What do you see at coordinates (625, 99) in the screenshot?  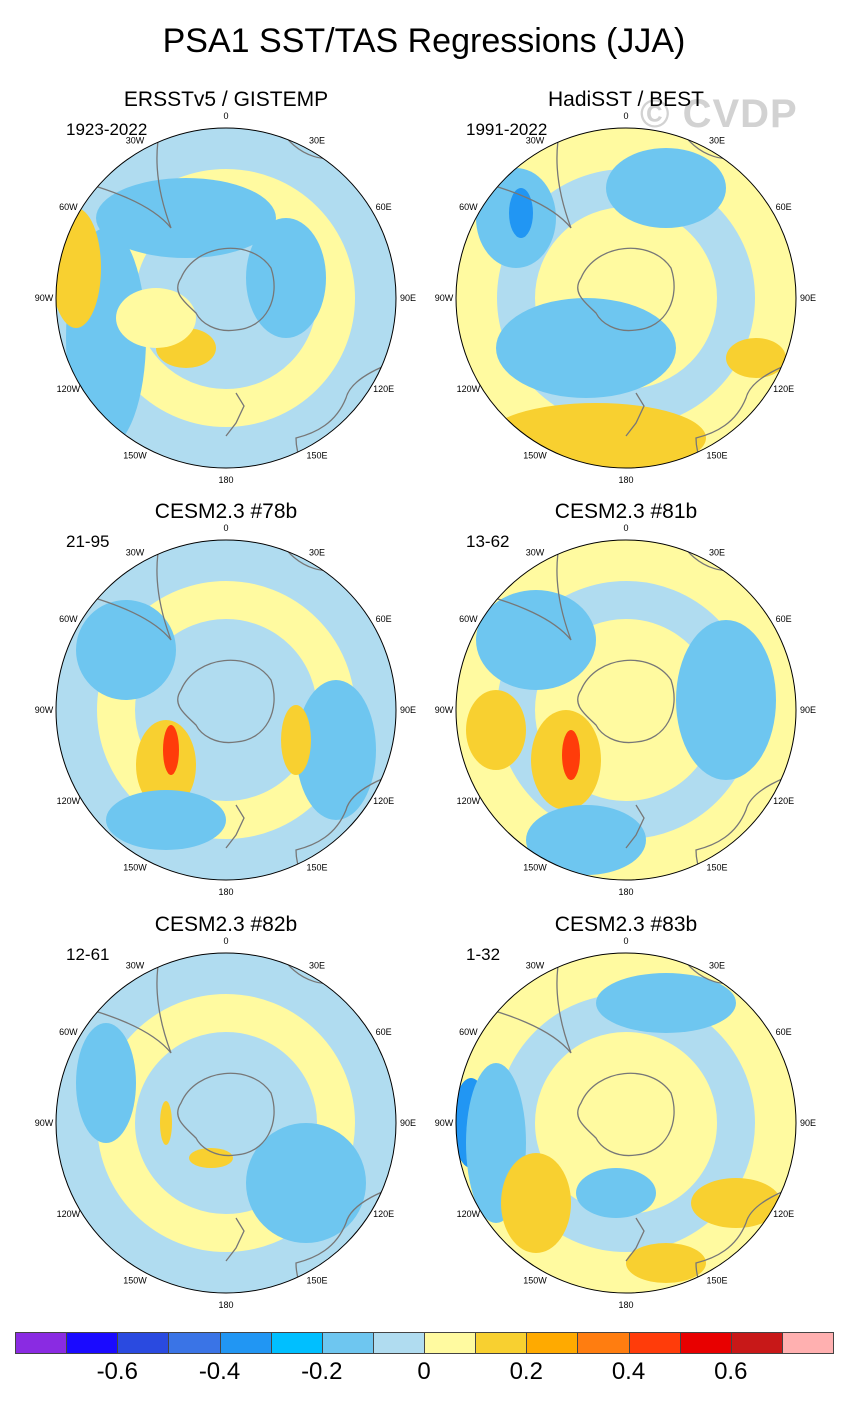 I see `panel-title: HadiSST / BEST` at bounding box center [625, 99].